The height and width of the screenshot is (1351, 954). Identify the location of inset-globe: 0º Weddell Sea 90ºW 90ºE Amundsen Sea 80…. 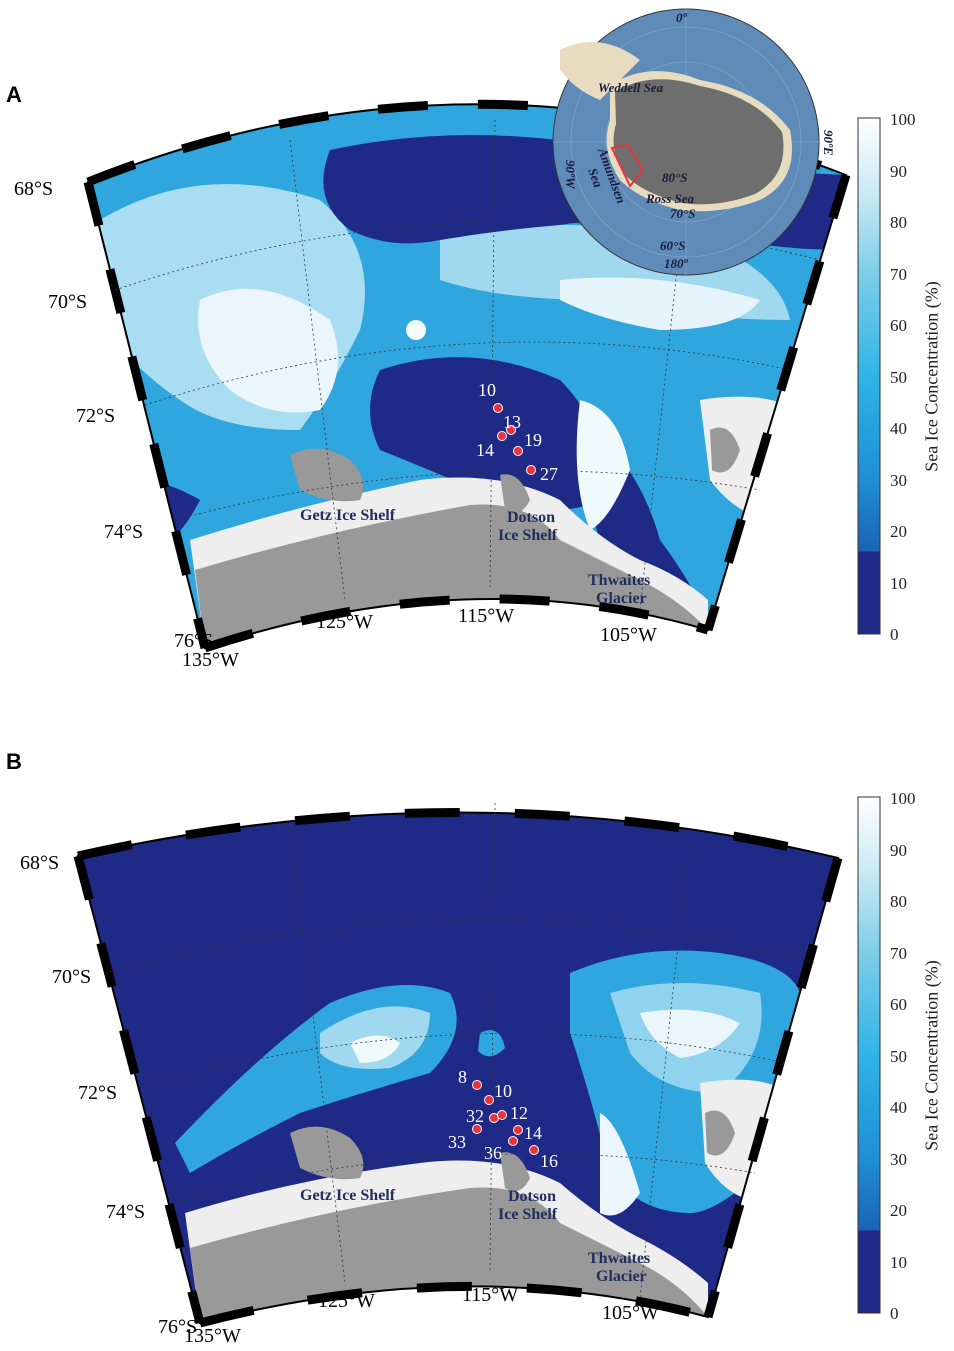
(694, 142).